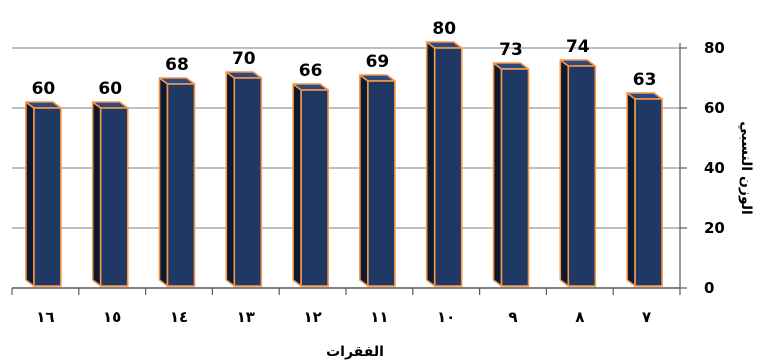  Describe the element at coordinates (511, 50) in the screenshot. I see `data-label: 73` at that location.